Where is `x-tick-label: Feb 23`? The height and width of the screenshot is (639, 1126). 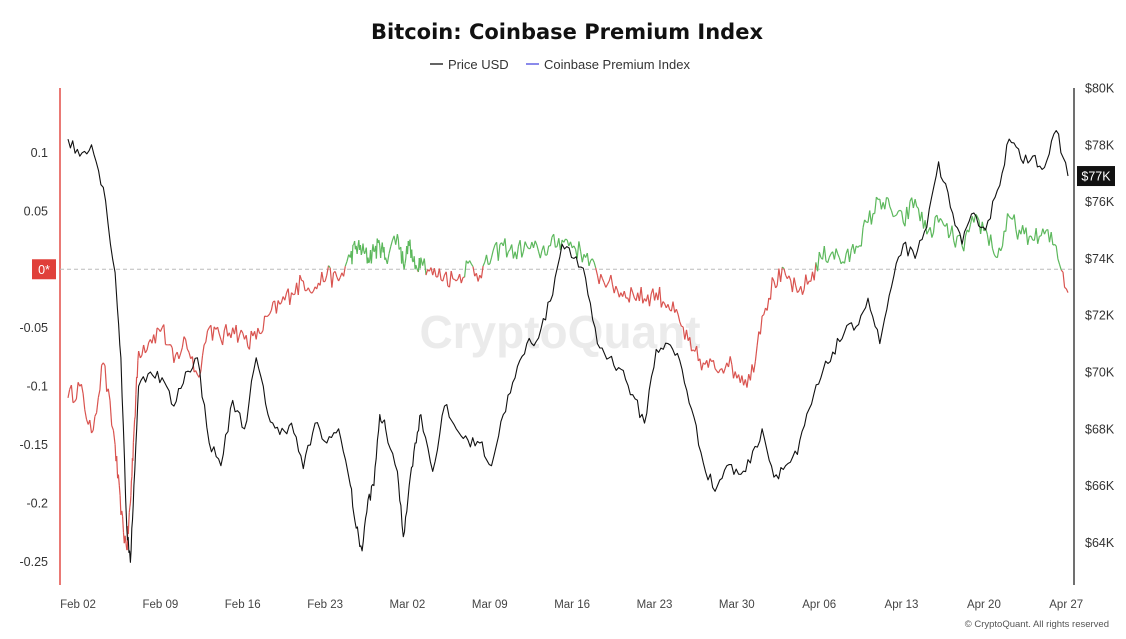 x-tick-label: Feb 23 is located at coordinates (325, 605).